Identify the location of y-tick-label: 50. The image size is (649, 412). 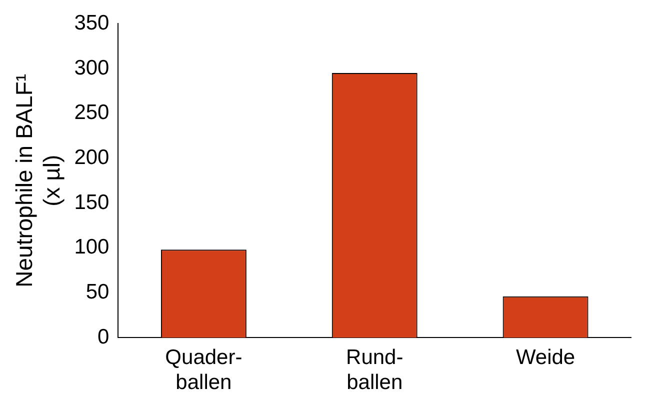
(98, 292).